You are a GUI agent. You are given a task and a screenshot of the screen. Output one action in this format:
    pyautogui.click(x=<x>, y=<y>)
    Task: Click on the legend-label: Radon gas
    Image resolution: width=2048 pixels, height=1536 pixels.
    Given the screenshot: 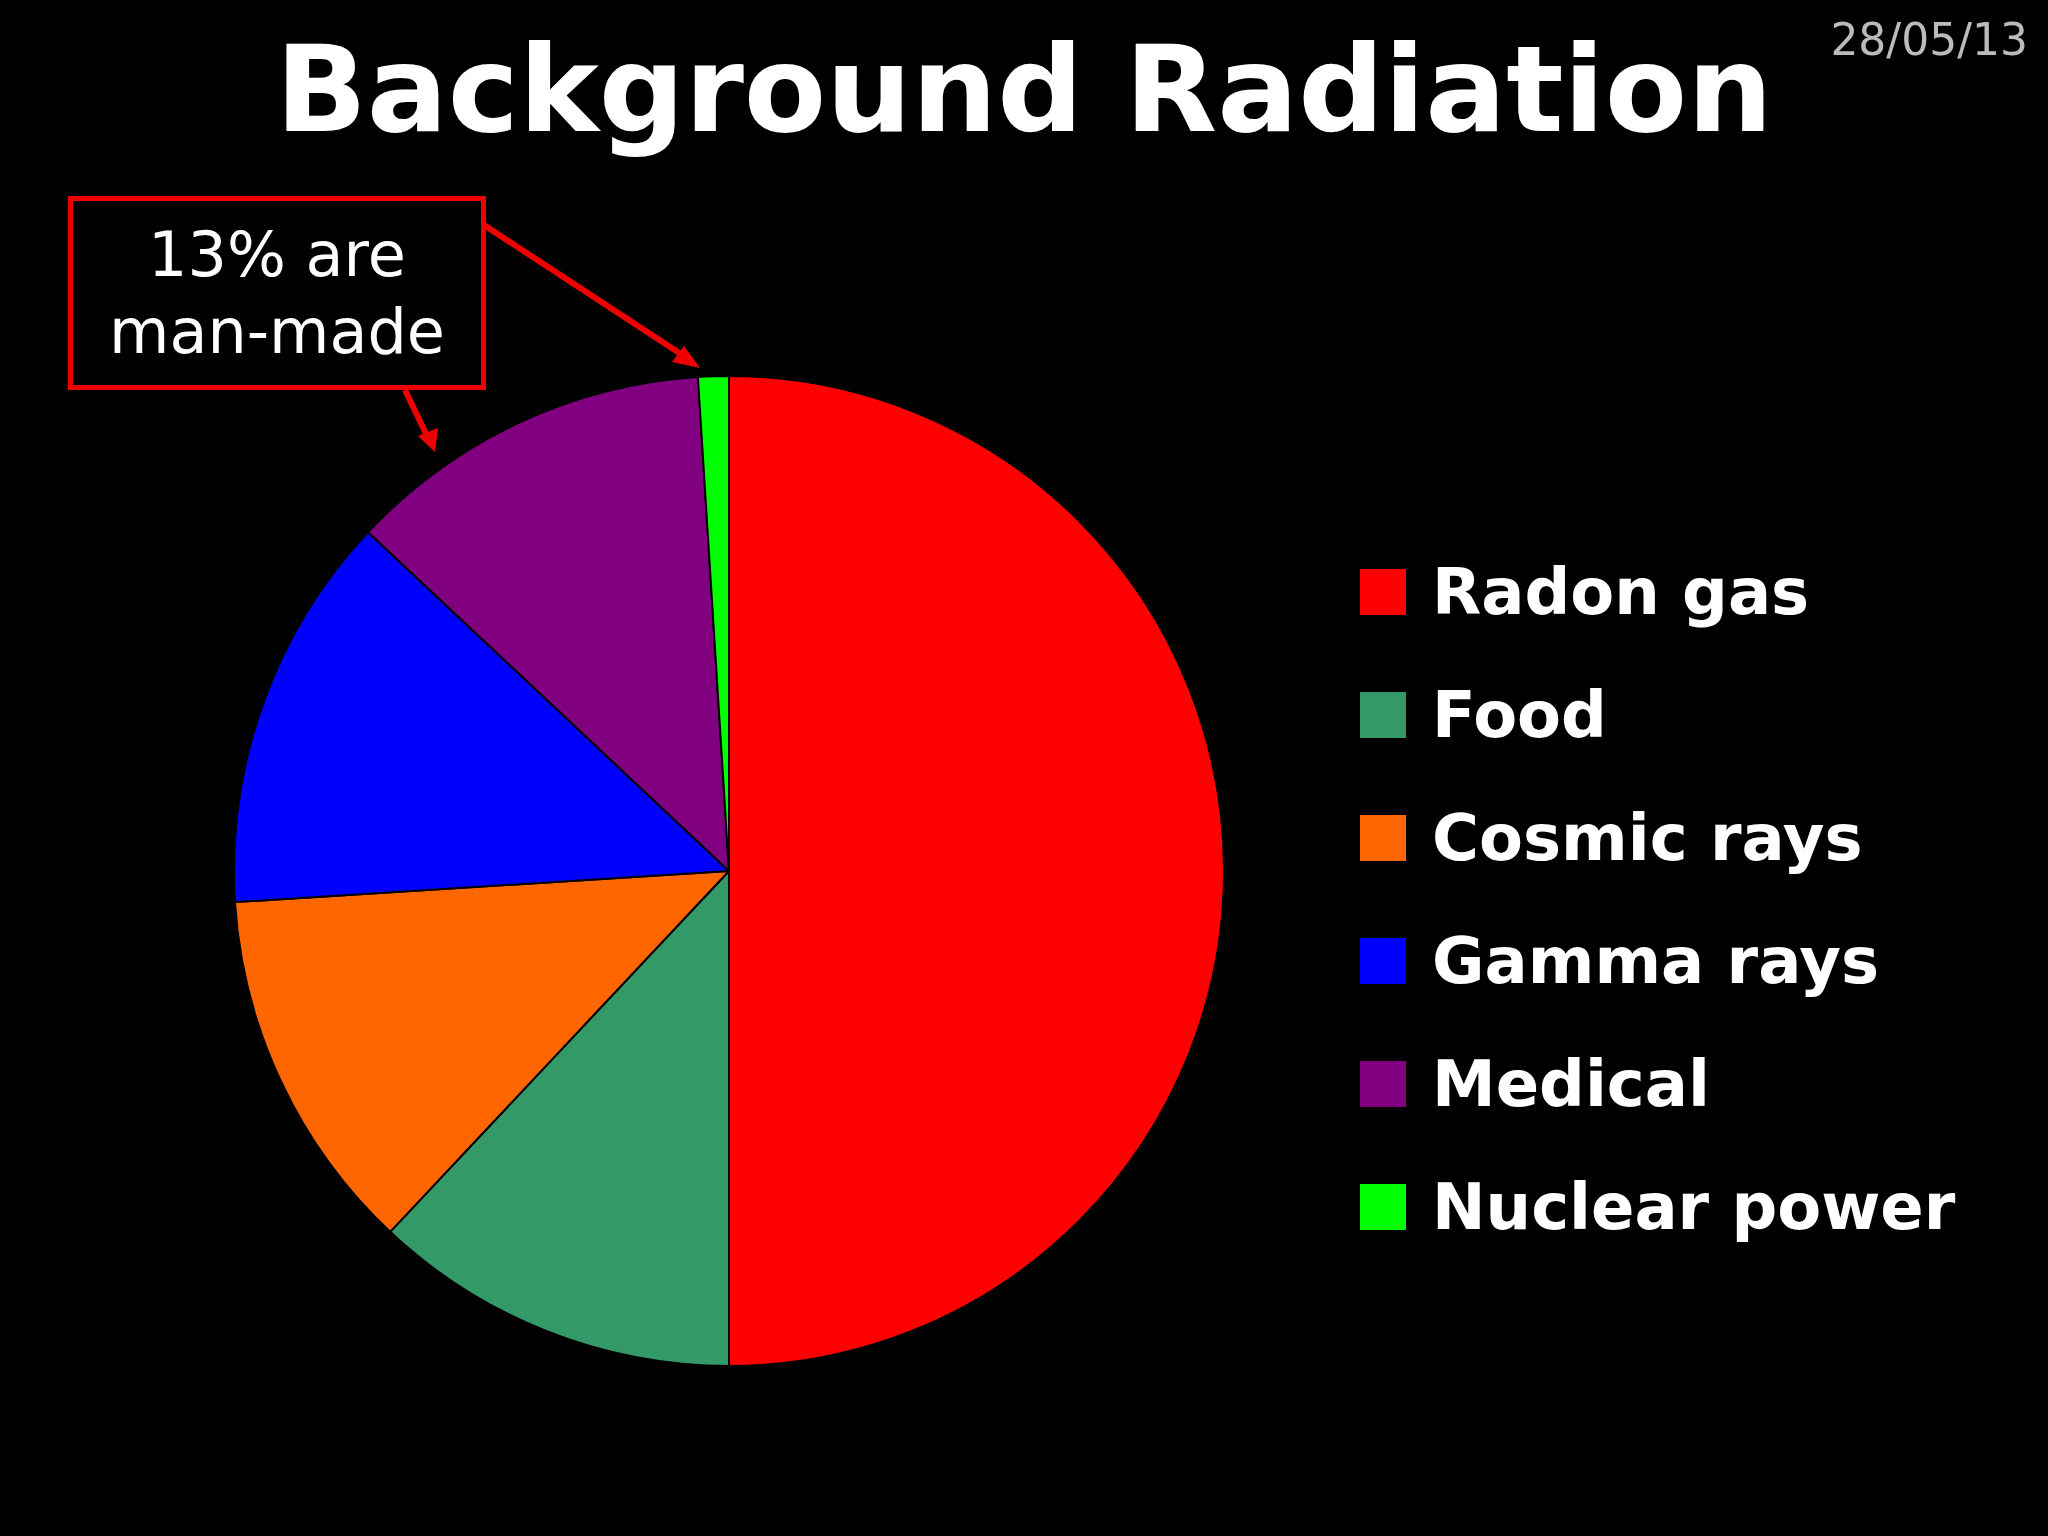 What is the action you would take?
    pyautogui.click(x=1621, y=591)
    